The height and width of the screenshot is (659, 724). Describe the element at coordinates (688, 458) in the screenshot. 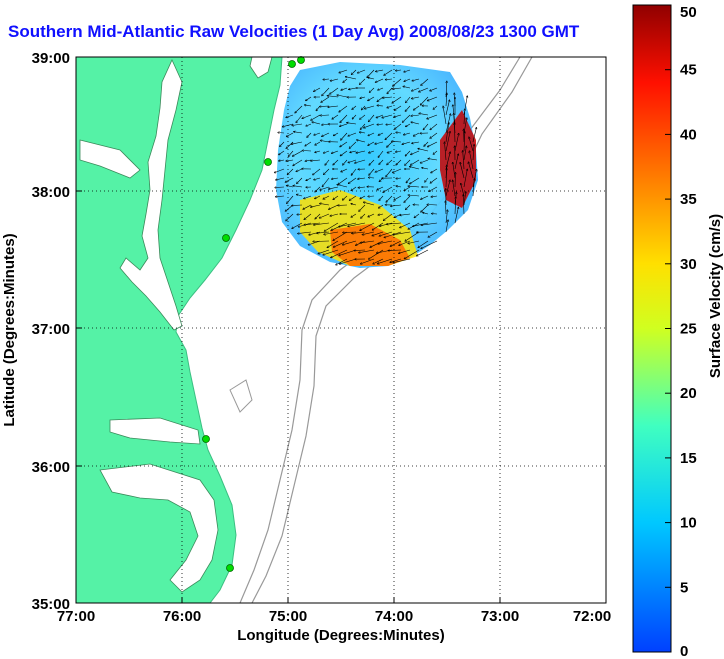

I see `colorbar-tick-label: 15` at that location.